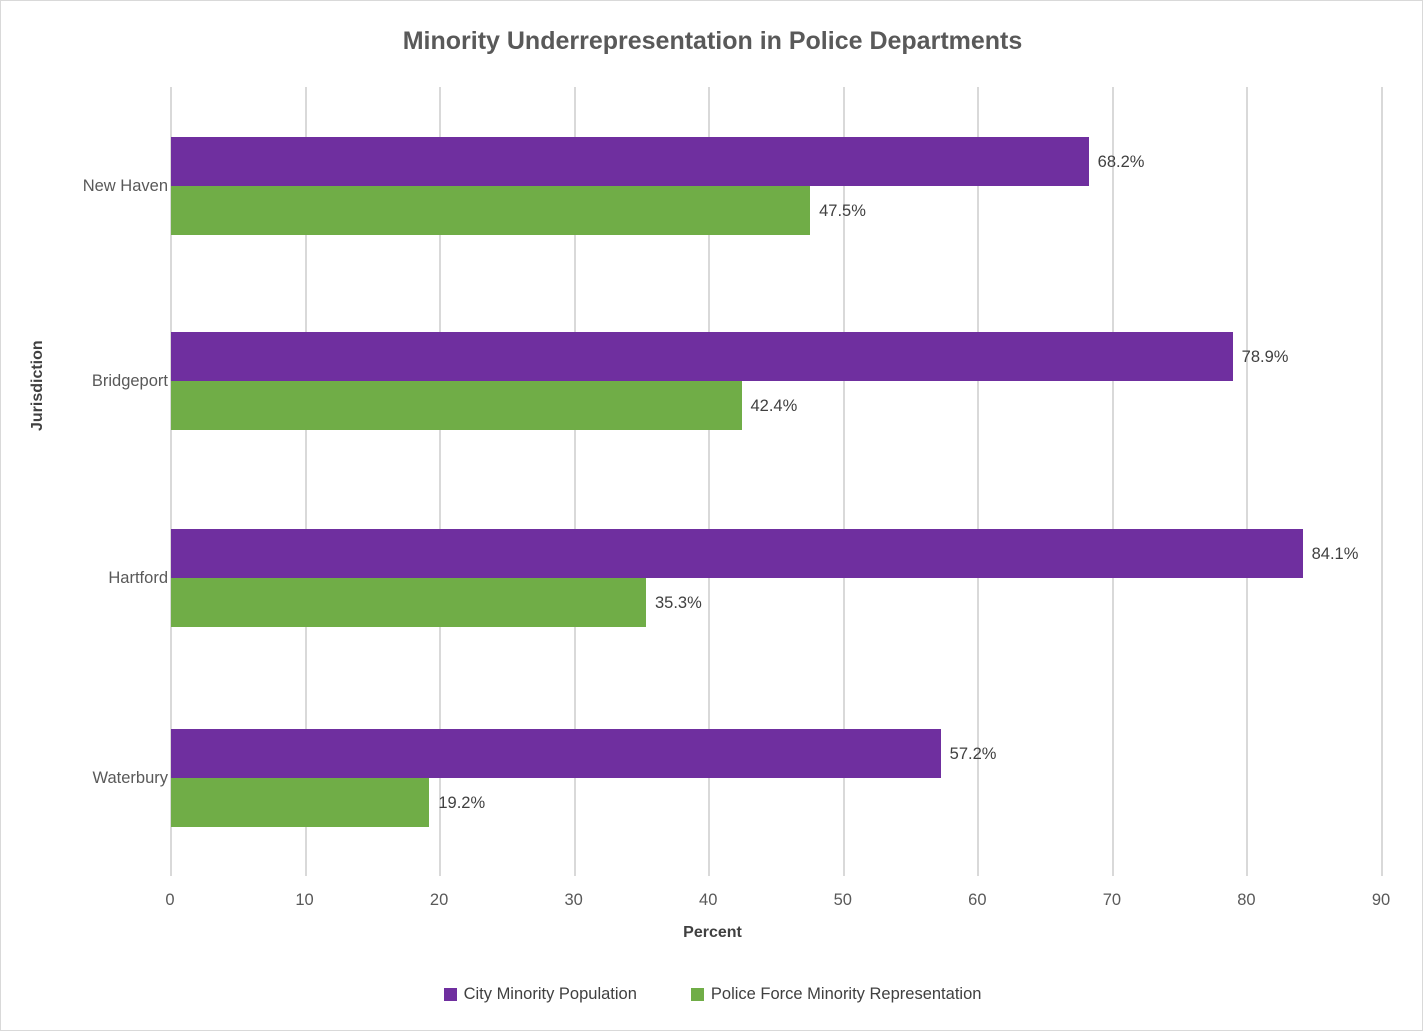  Describe the element at coordinates (130, 778) in the screenshot. I see `category-label-waterbury: Waterbury` at that location.